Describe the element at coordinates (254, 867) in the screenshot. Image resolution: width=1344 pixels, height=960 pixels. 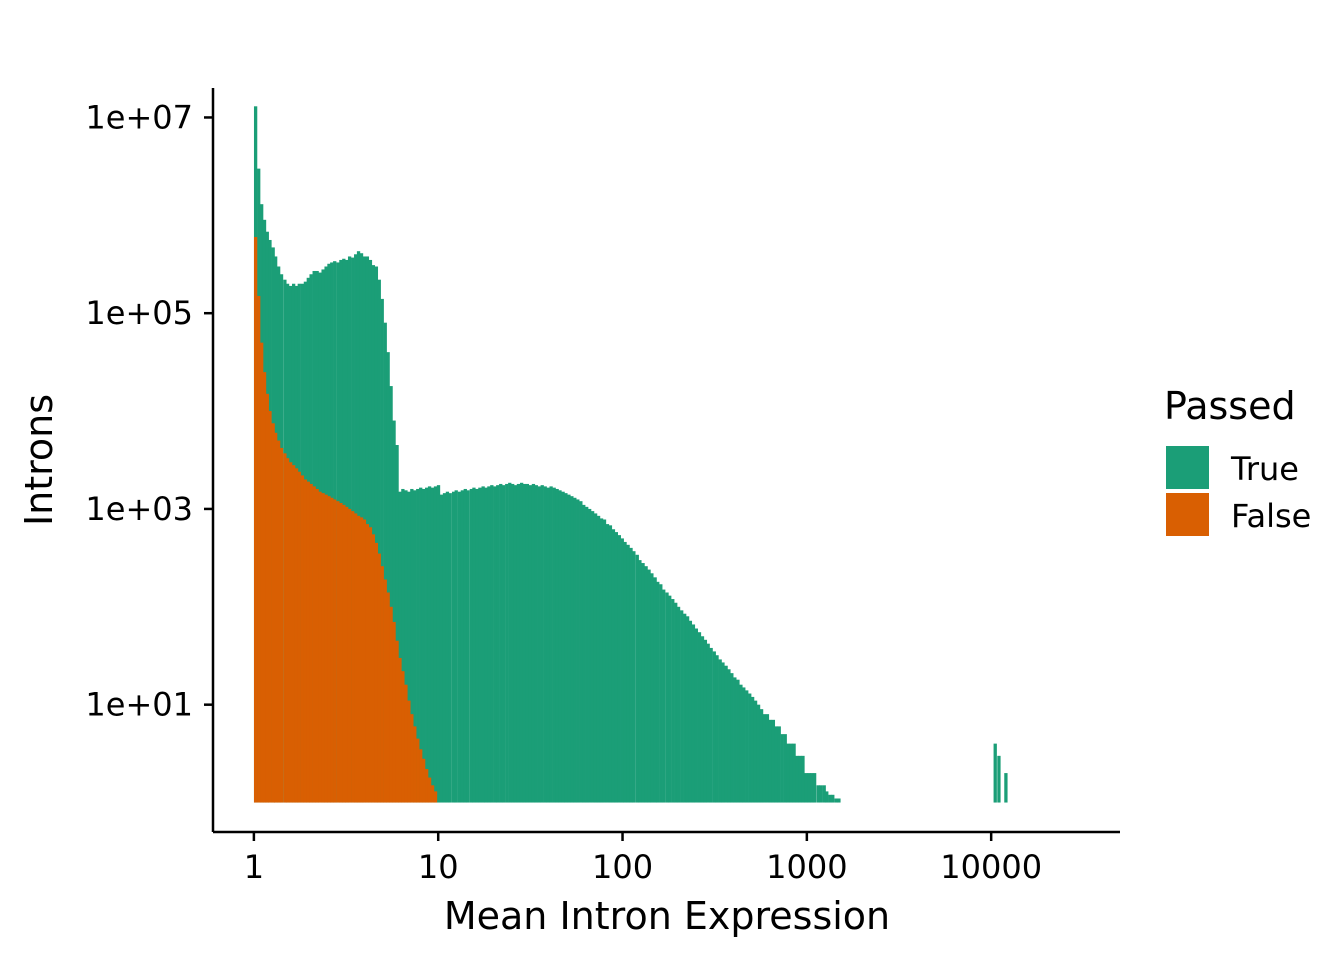
I see `x-tick-label: 1` at that location.